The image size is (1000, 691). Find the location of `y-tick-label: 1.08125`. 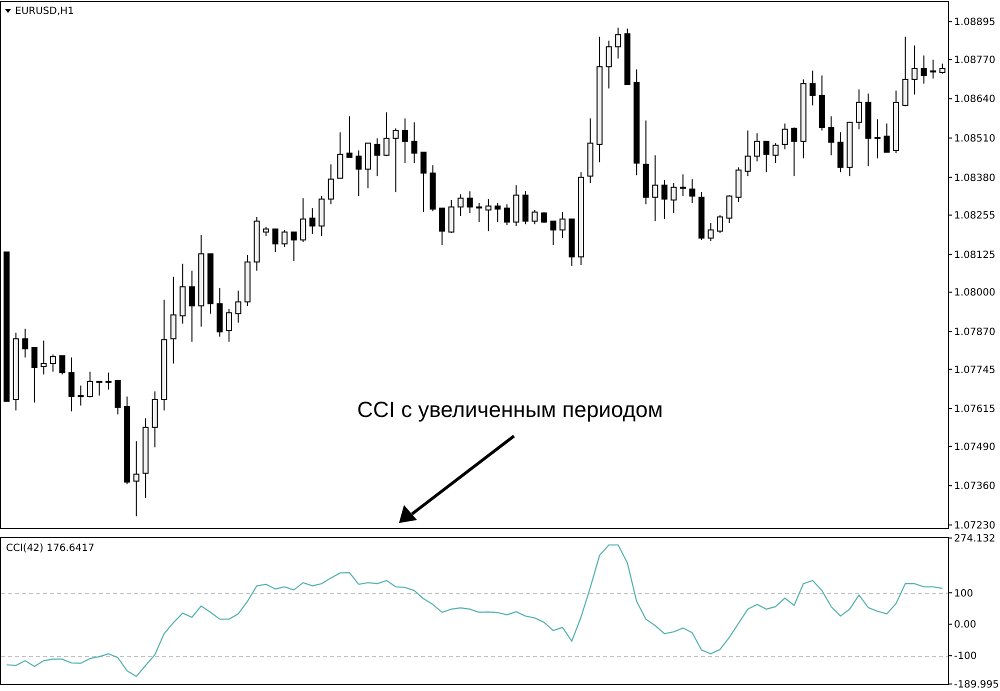

y-tick-label: 1.08125 is located at coordinates (975, 255).